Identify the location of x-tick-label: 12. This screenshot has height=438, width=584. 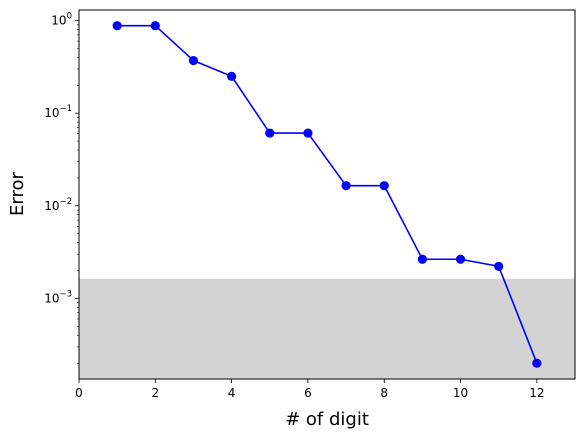
(536, 393).